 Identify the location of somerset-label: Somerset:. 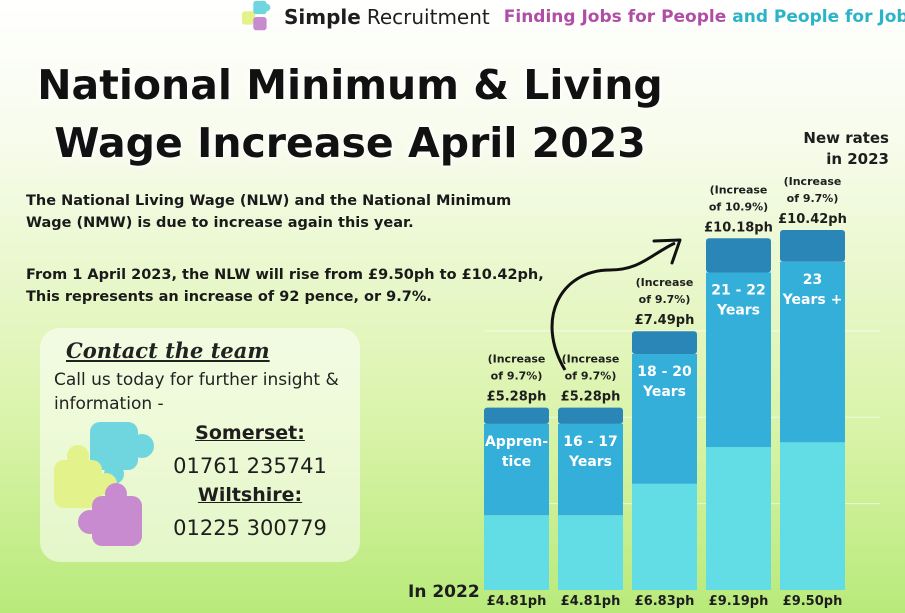
(250, 433).